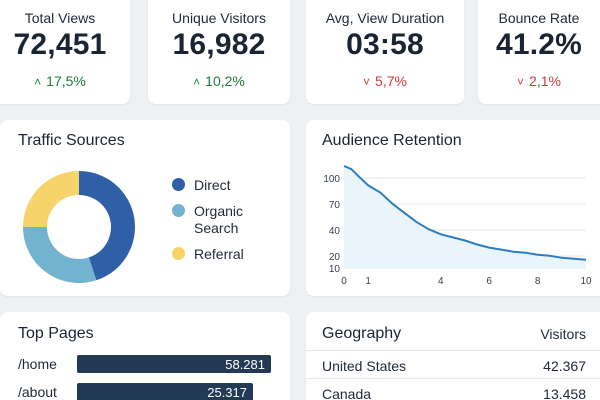  I want to click on traffic-donut-chart, so click(79, 227).